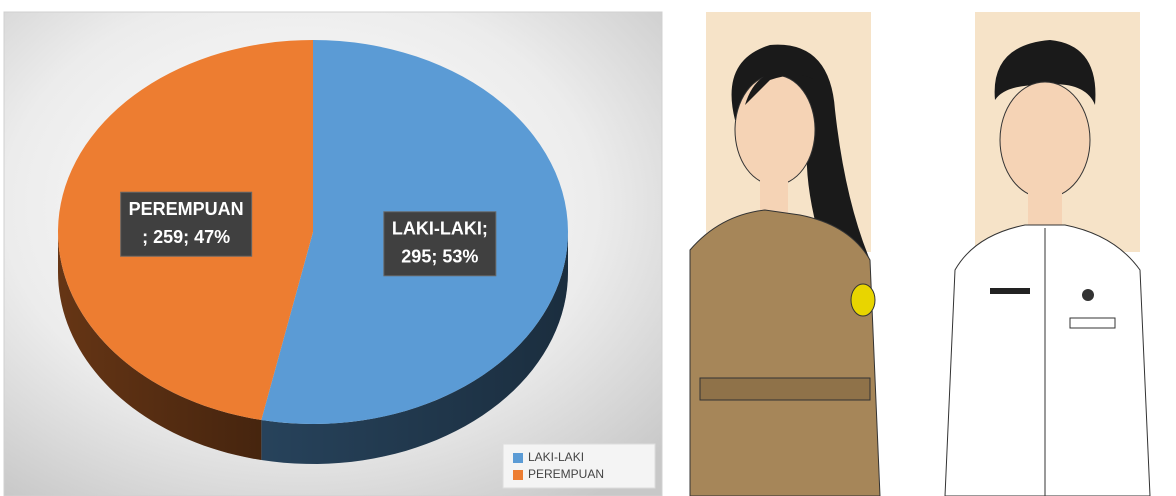 Image resolution: width=1176 pixels, height=496 pixels. What do you see at coordinates (439, 257) in the screenshot?
I see `data-label-text: 295; 53%` at bounding box center [439, 257].